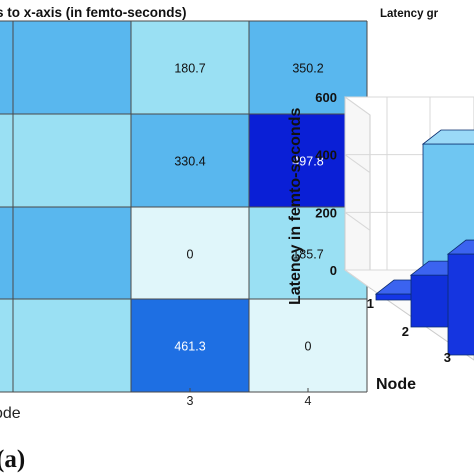 The image size is (474, 474). I want to click on bar3d-z-ticks: 0 200 400 600, so click(326, 184).